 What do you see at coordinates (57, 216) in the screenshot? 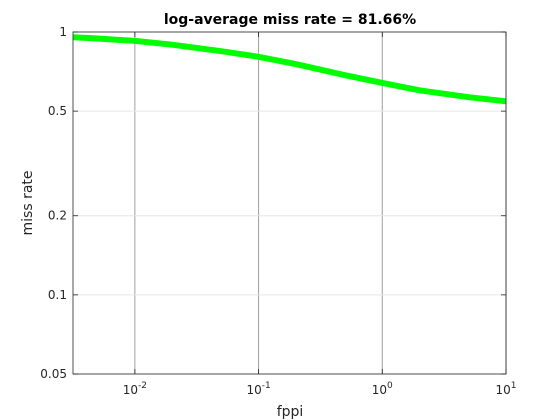
I see `y-tick-label: 0.2` at bounding box center [57, 216].